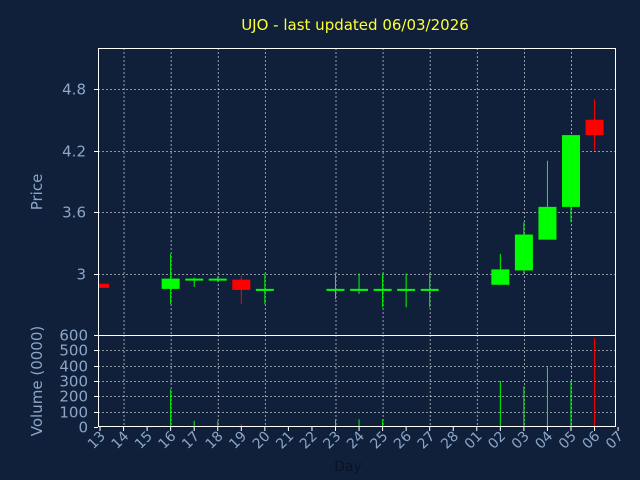  What do you see at coordinates (74, 152) in the screenshot?
I see `price-tick-label: 4.2` at bounding box center [74, 152].